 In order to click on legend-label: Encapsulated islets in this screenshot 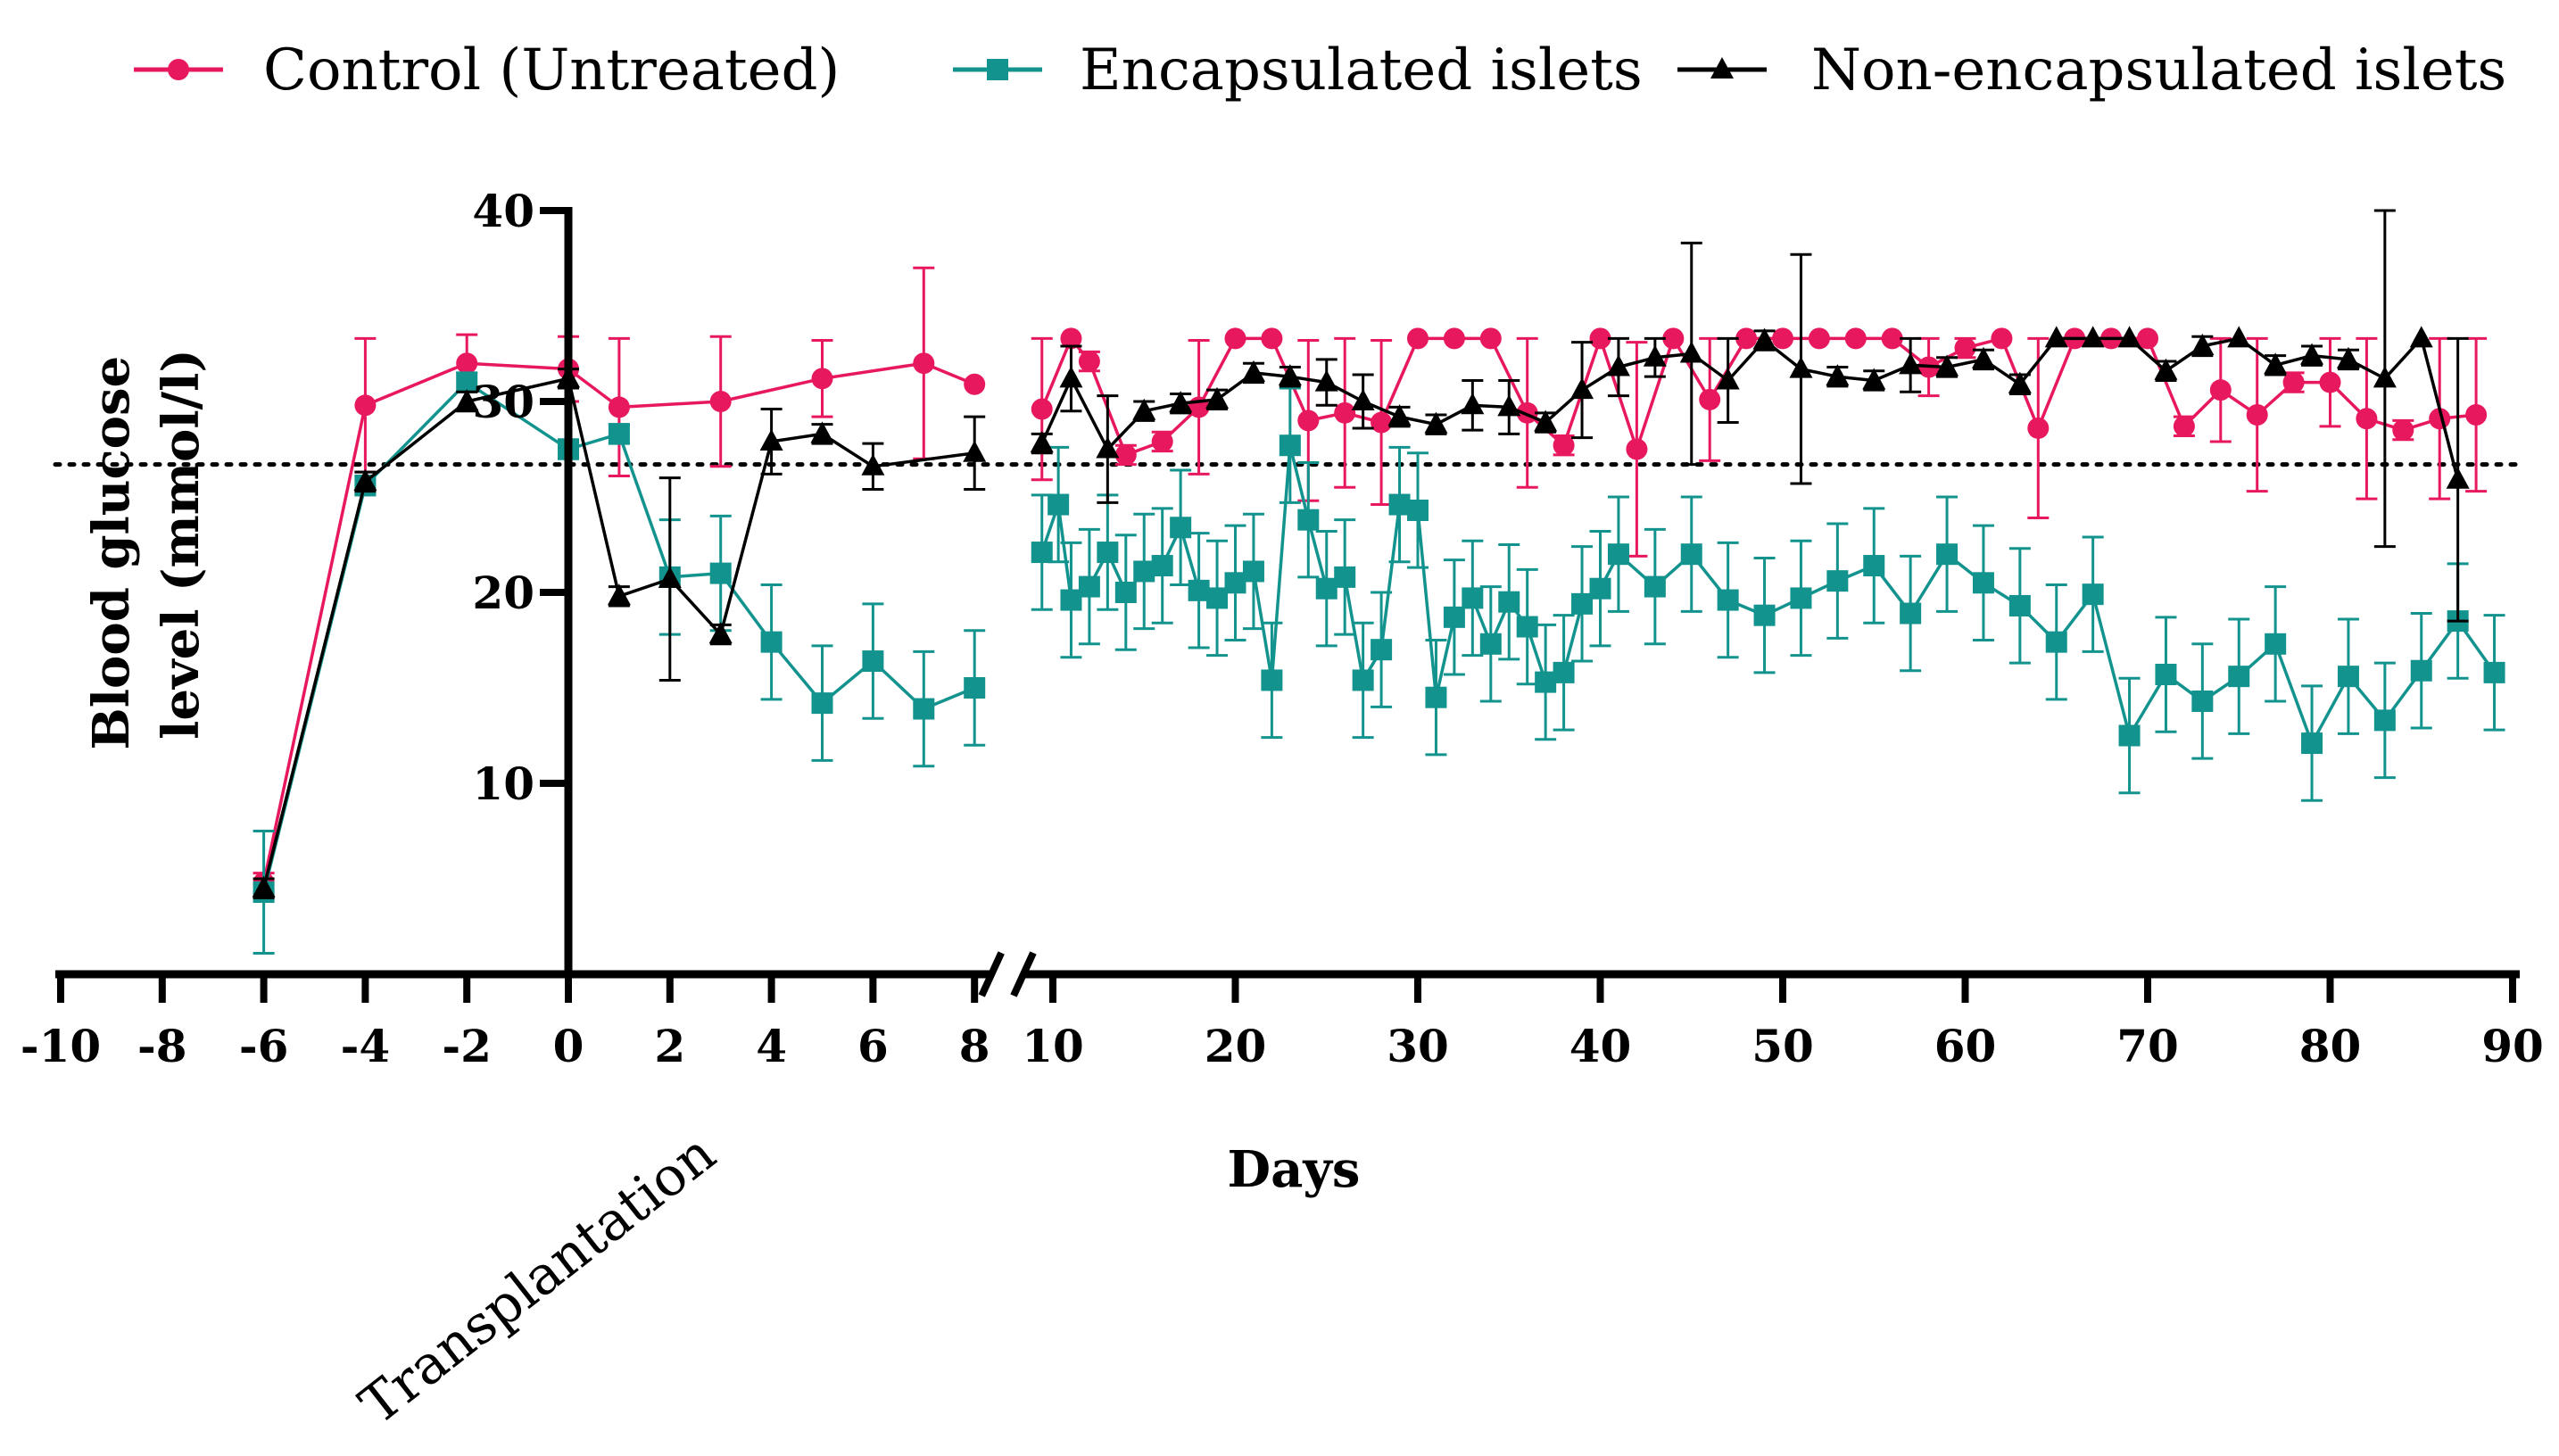, I will do `click(1361, 70)`.